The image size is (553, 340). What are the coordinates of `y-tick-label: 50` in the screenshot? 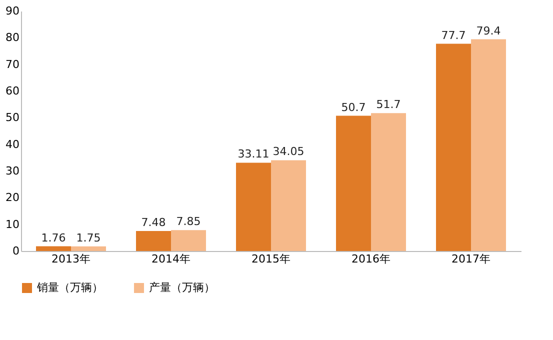 It's located at (13, 117).